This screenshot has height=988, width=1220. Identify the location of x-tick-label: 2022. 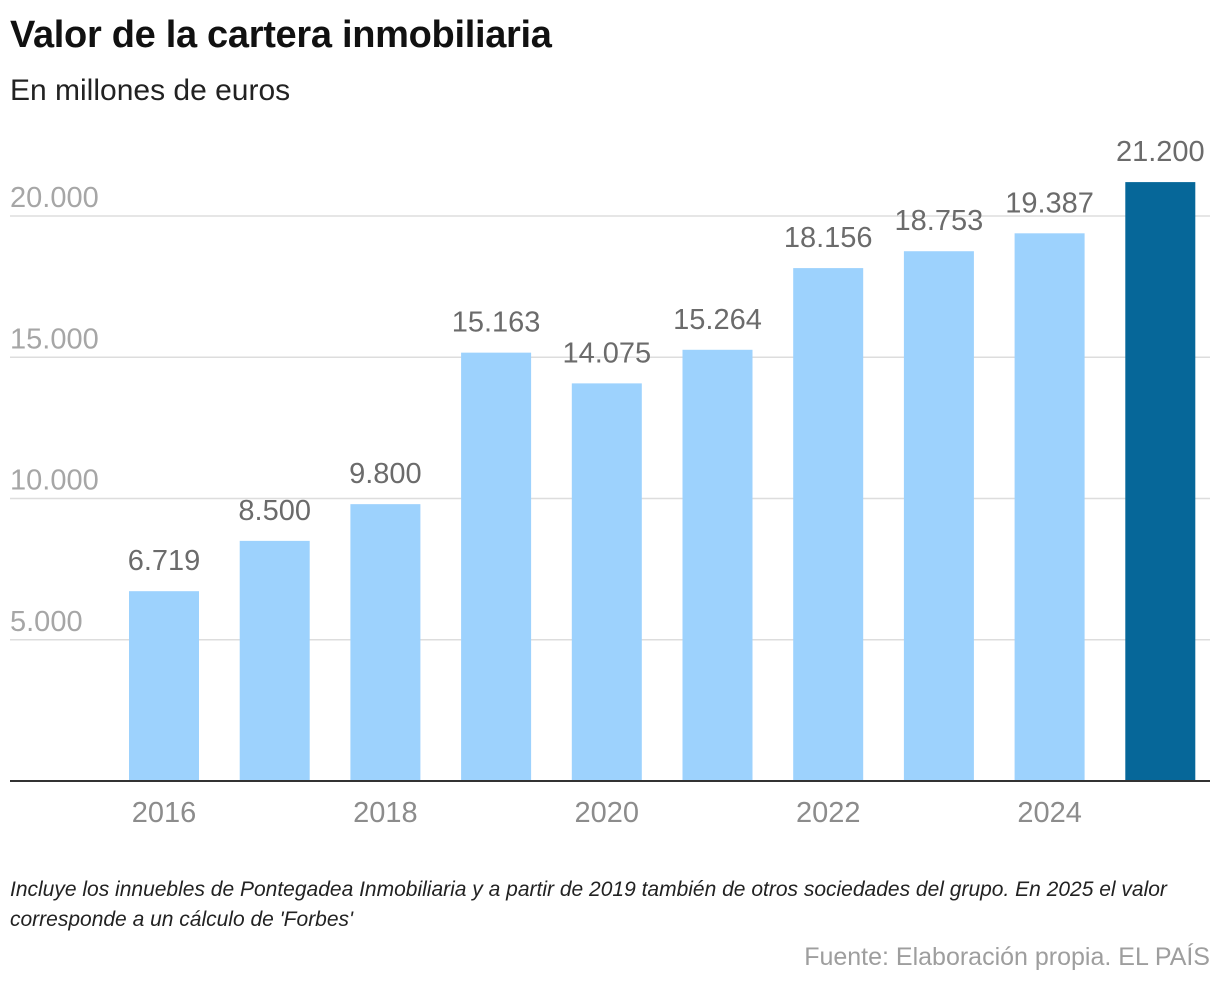
(828, 813).